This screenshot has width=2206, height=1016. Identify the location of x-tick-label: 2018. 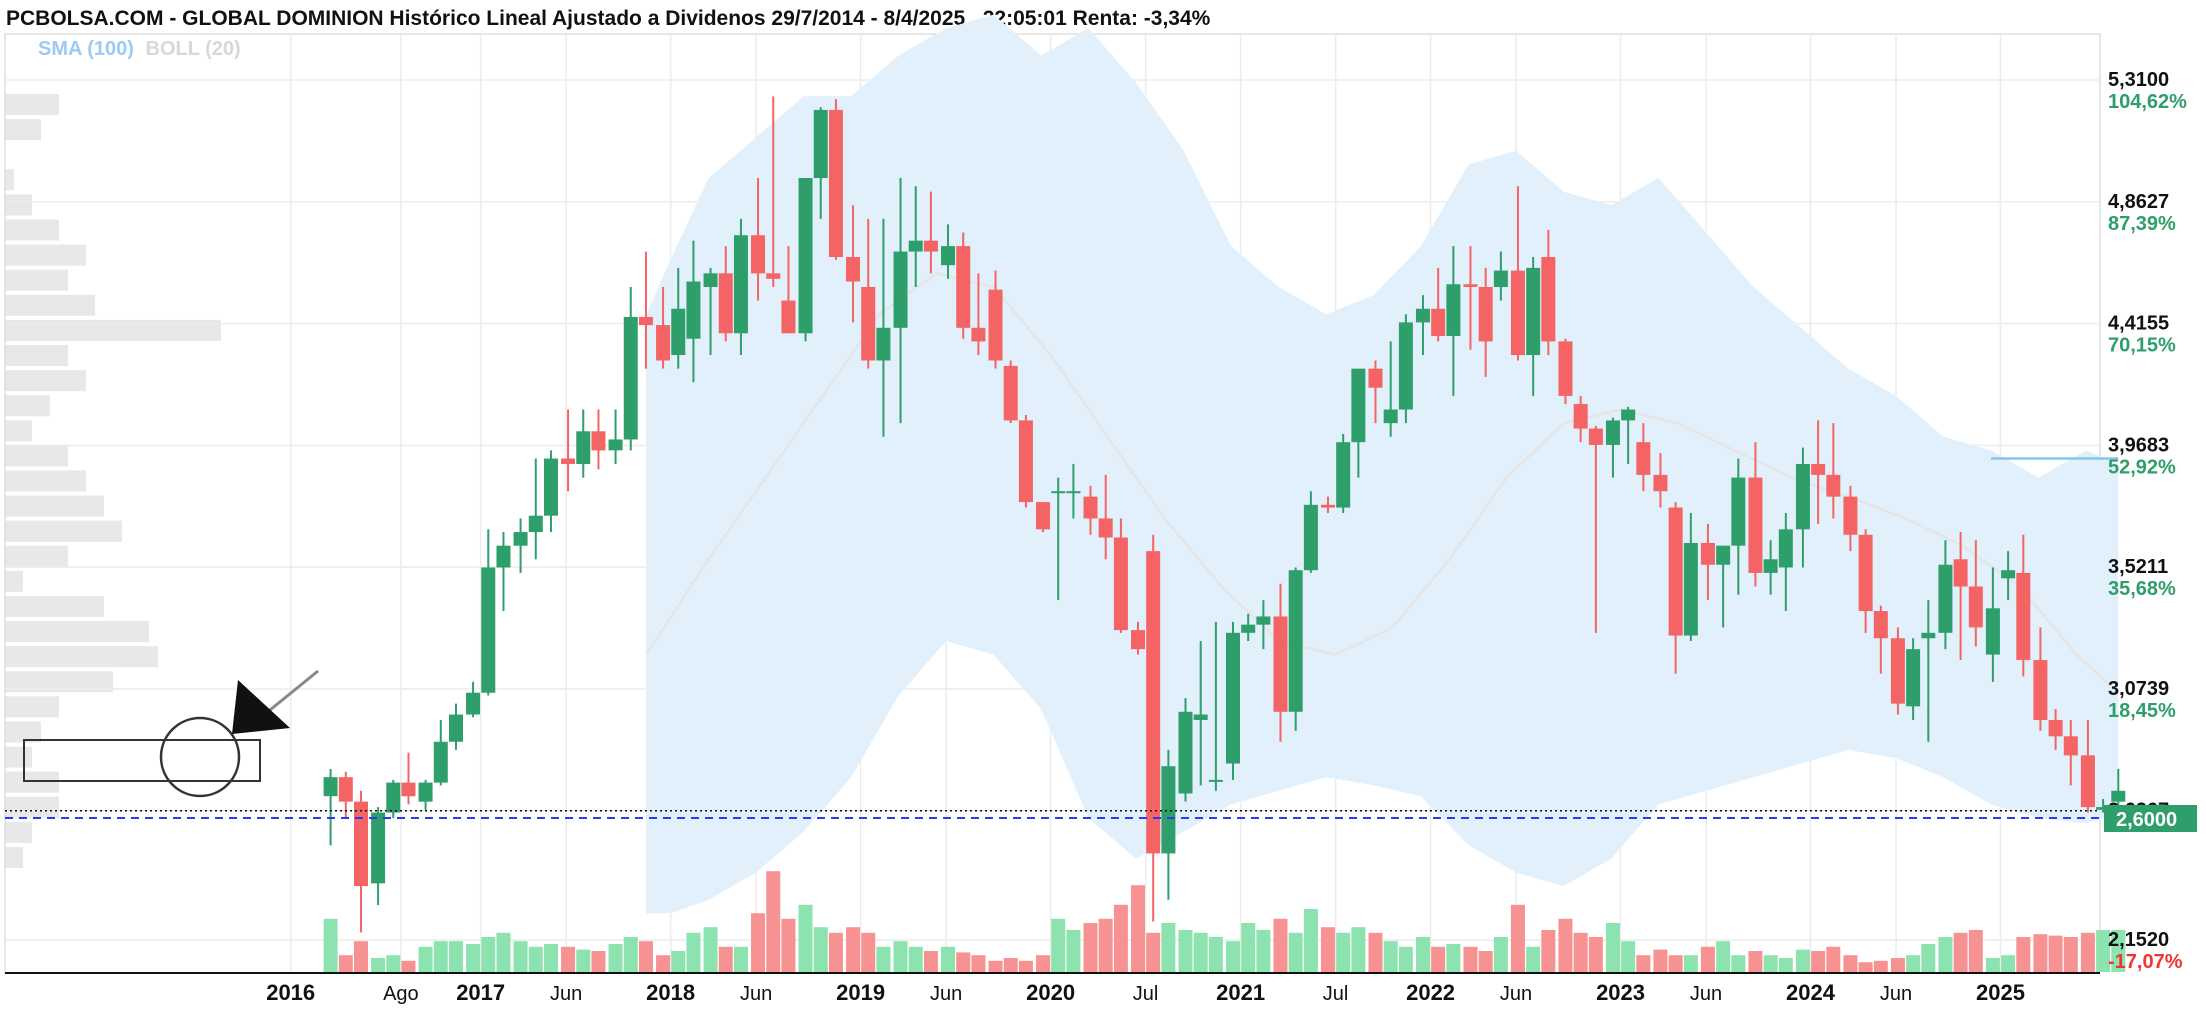
(670, 992).